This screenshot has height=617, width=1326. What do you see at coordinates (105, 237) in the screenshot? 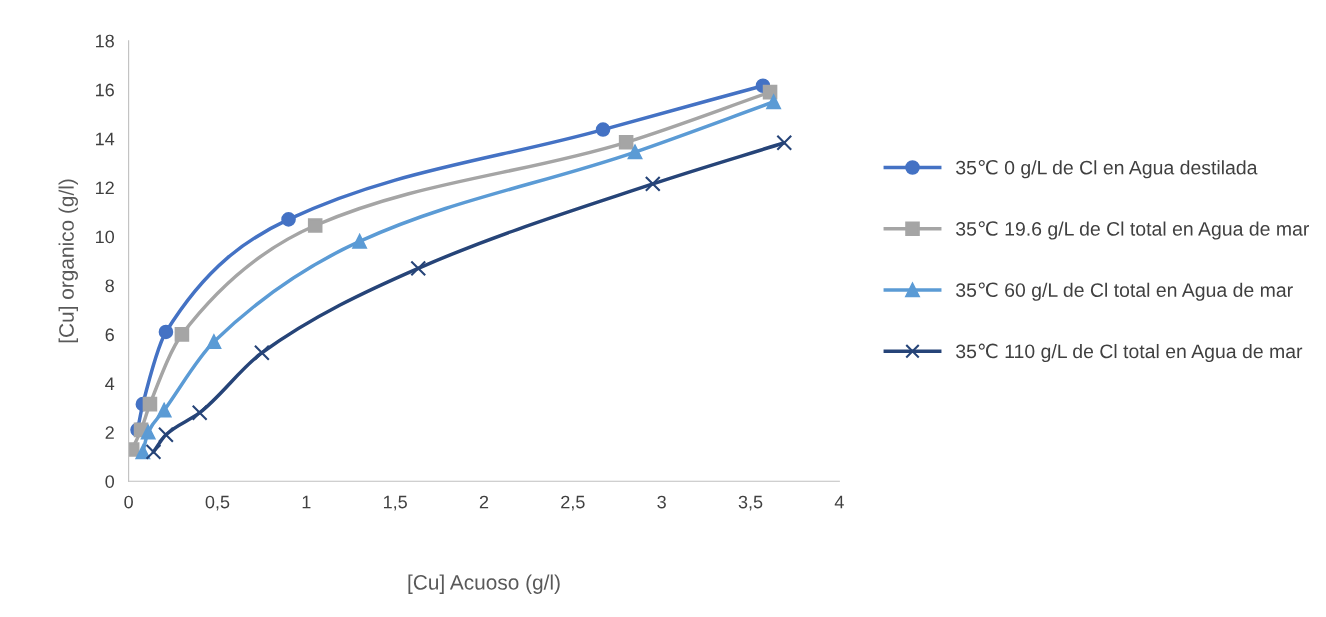
I see `y-tick-label: 10` at bounding box center [105, 237].